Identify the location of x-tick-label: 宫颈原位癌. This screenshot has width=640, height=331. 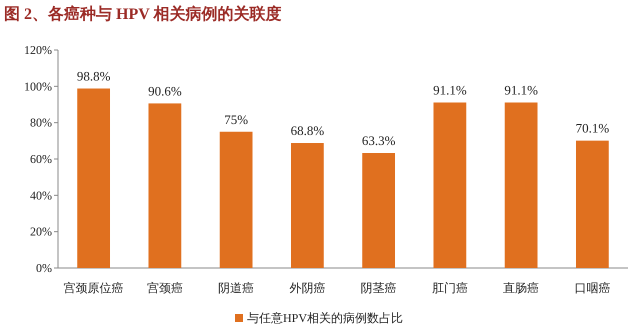
(94, 288).